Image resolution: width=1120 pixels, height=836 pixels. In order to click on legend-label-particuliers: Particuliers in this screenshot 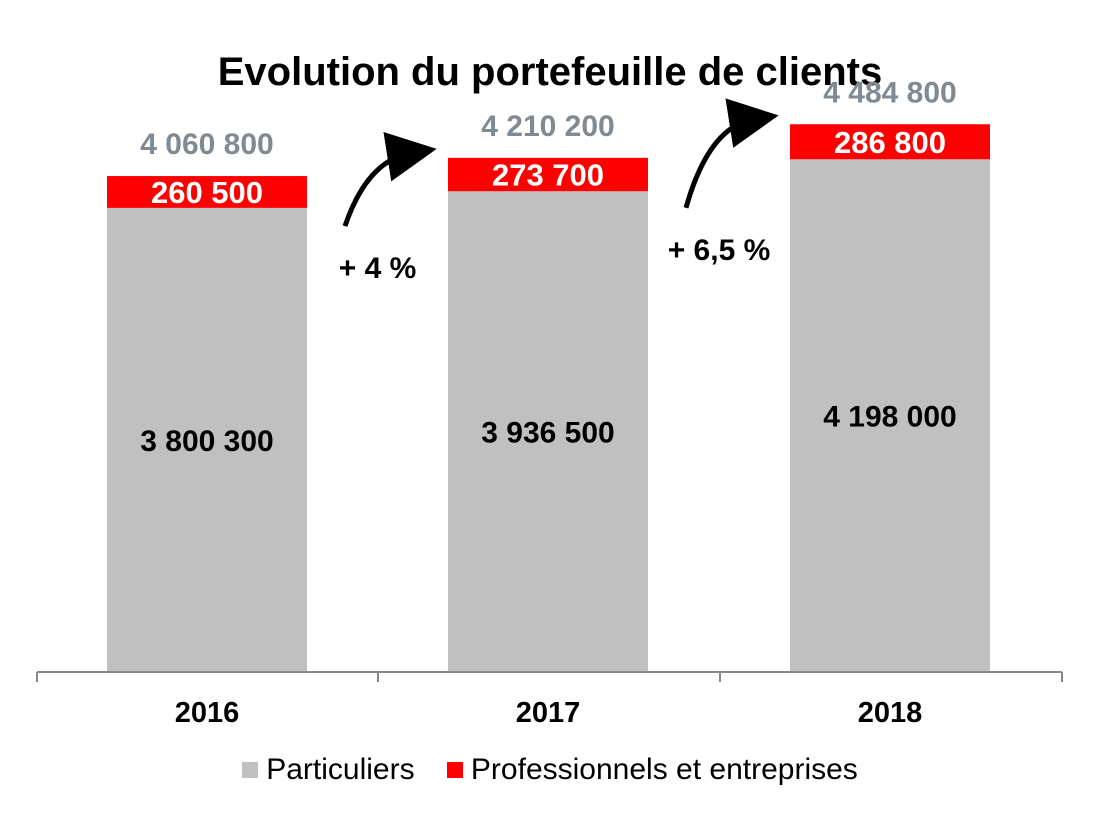, I will do `click(340, 769)`.